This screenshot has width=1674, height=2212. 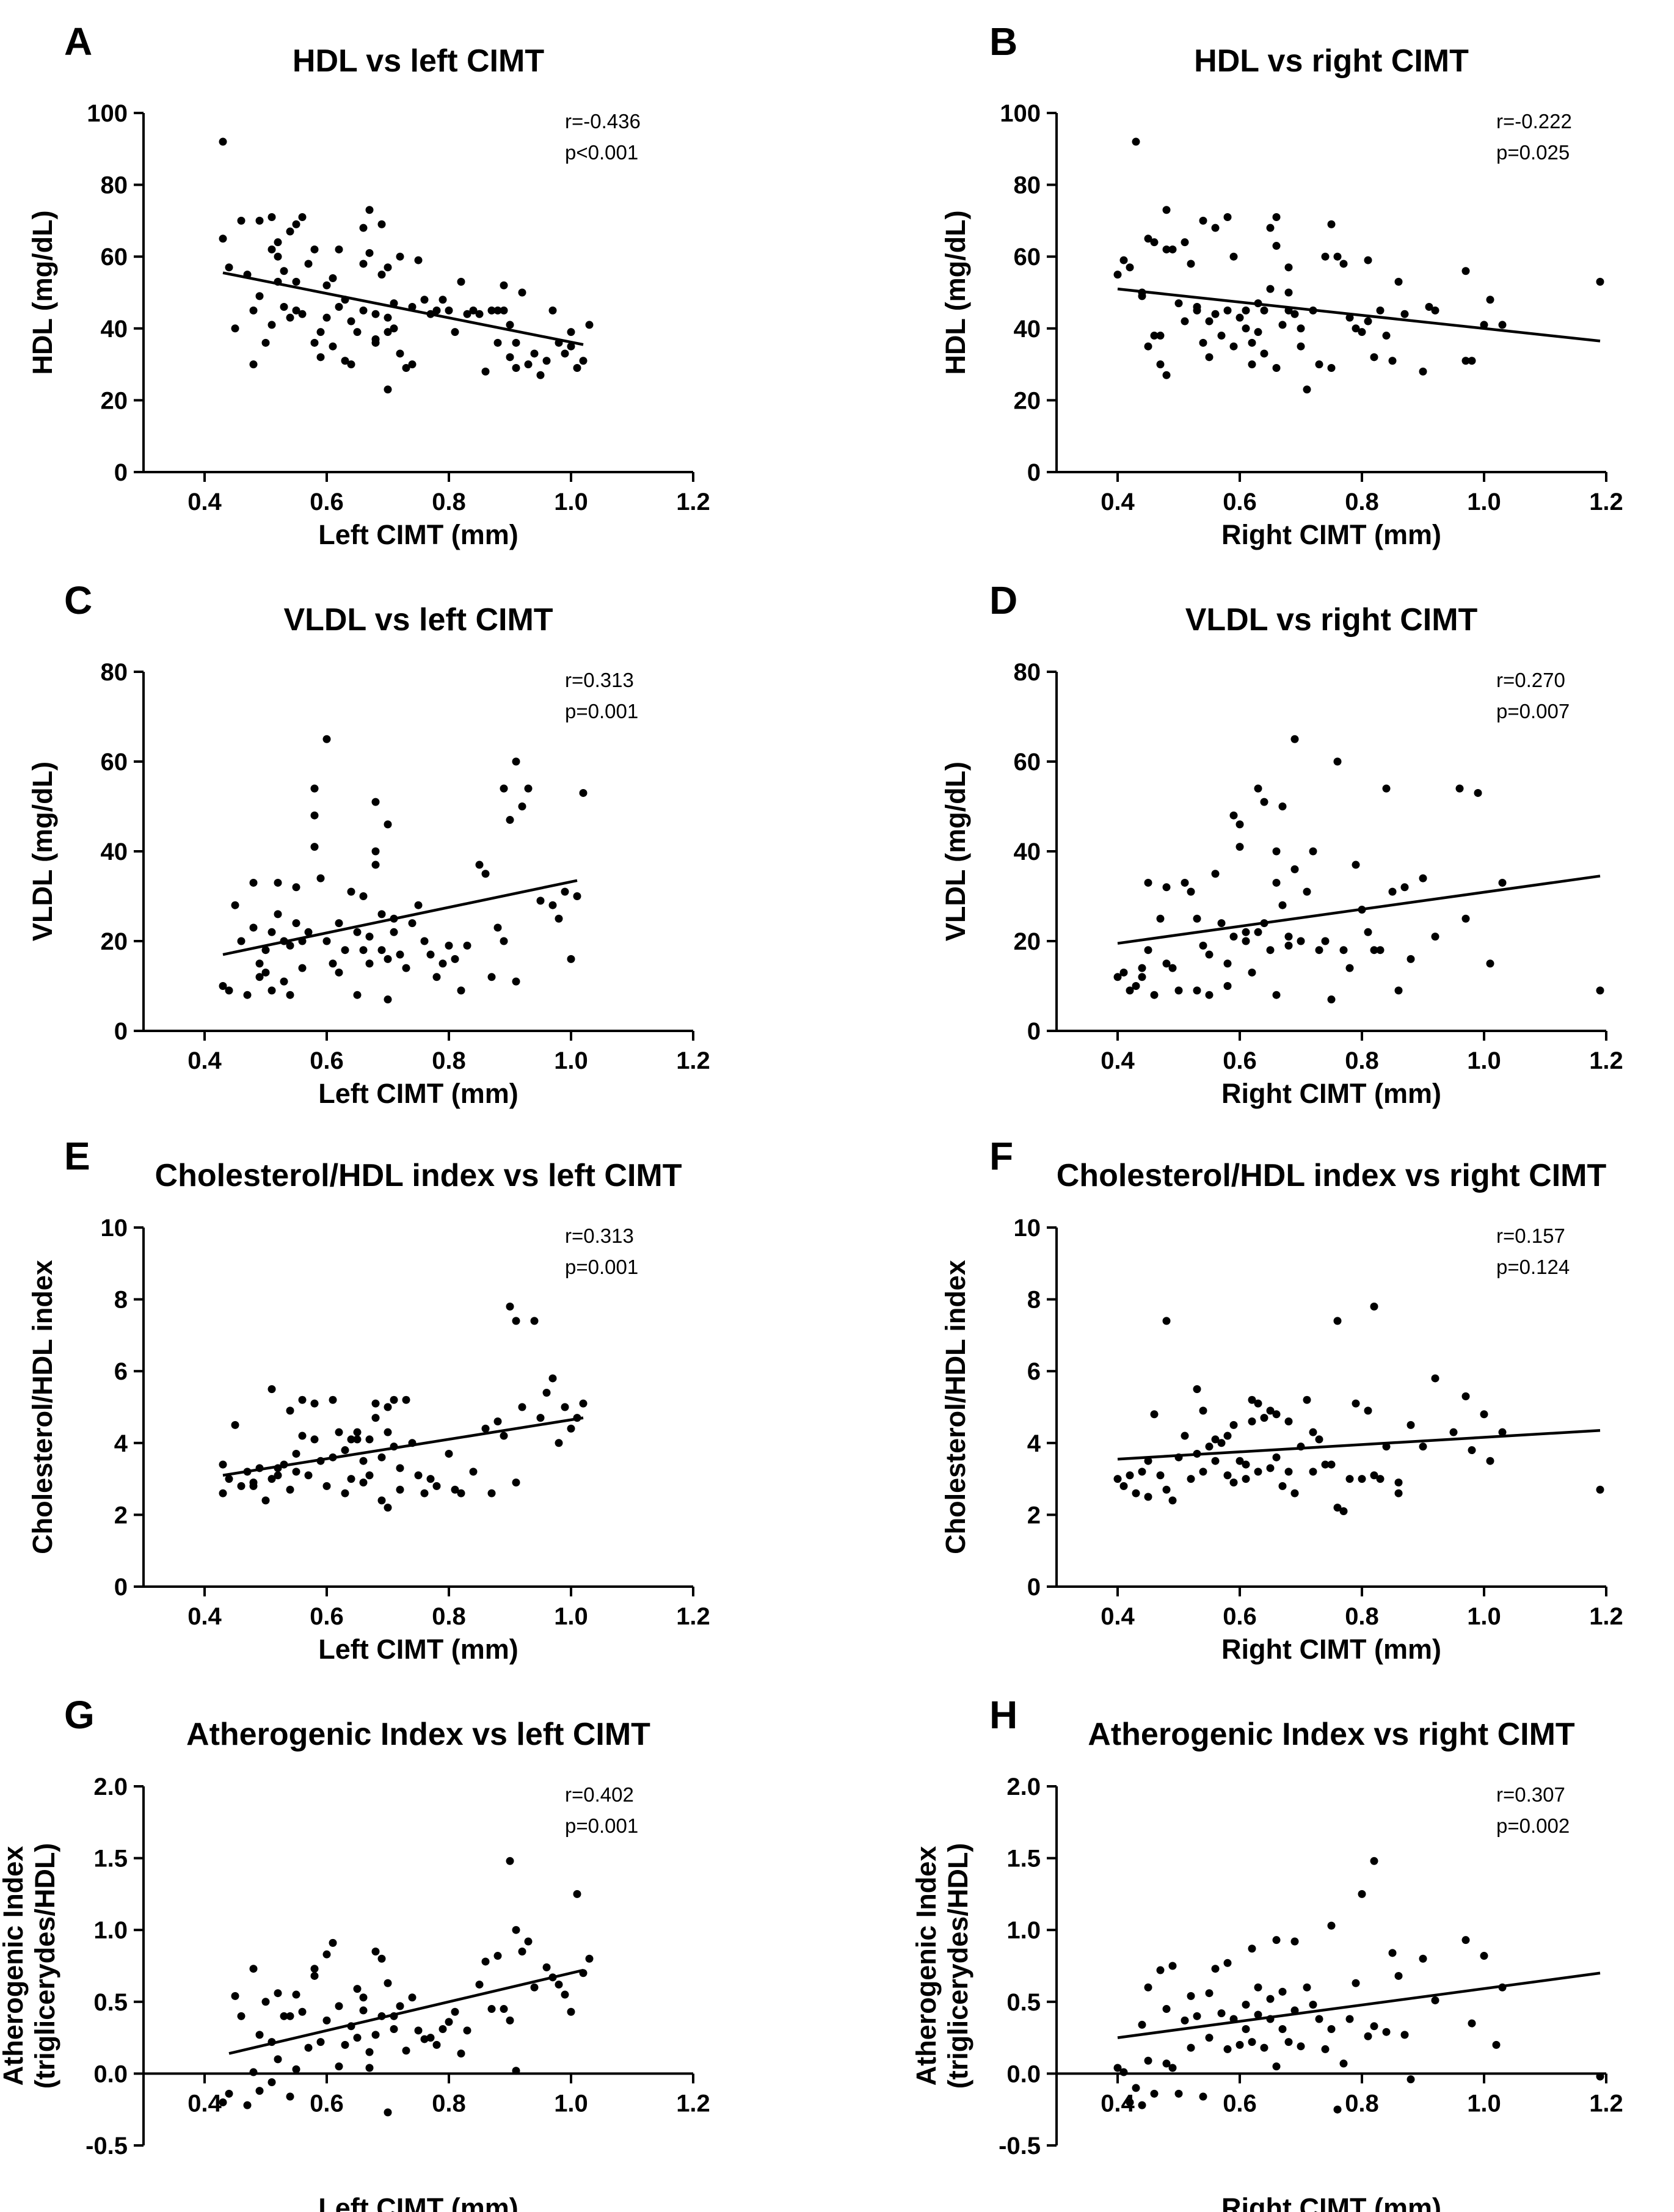 What do you see at coordinates (78, 600) in the screenshot?
I see `panel-label: C` at bounding box center [78, 600].